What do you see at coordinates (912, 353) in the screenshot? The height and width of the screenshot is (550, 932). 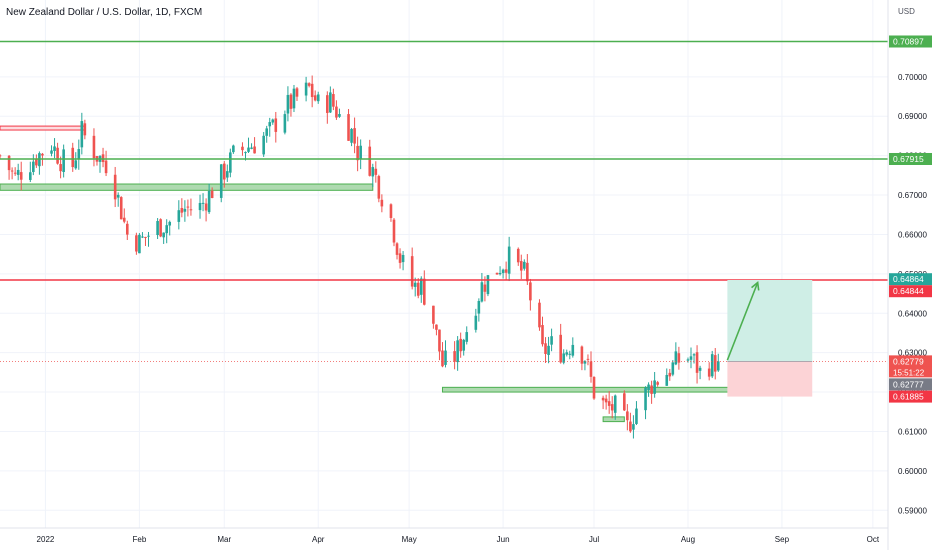 I see `y-tick-label: 0.63000` at bounding box center [912, 353].